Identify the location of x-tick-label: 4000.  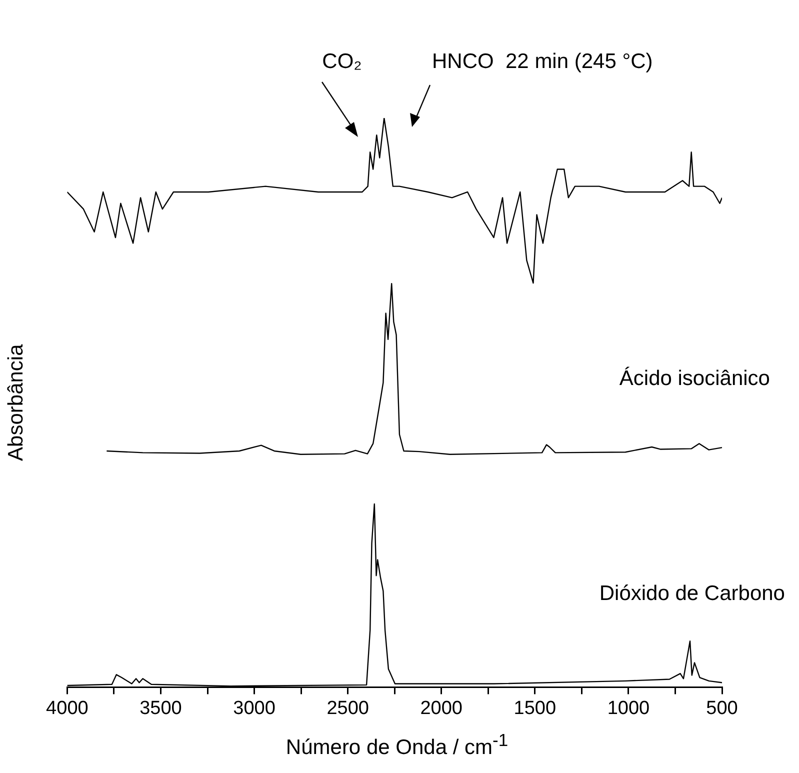
(67, 708).